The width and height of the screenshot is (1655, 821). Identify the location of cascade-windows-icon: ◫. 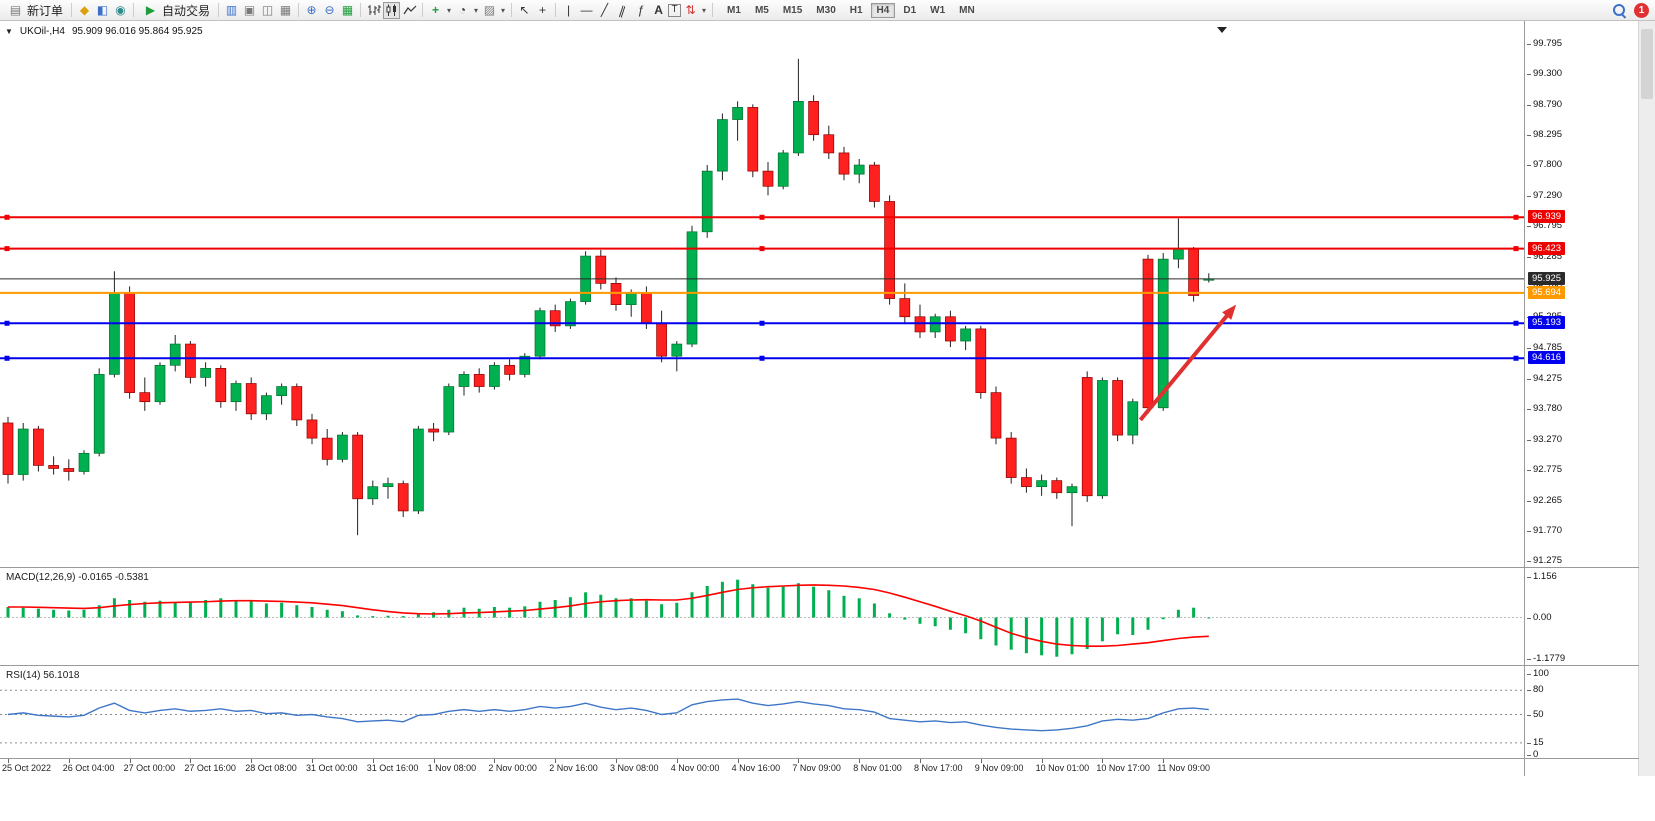
(267, 10).